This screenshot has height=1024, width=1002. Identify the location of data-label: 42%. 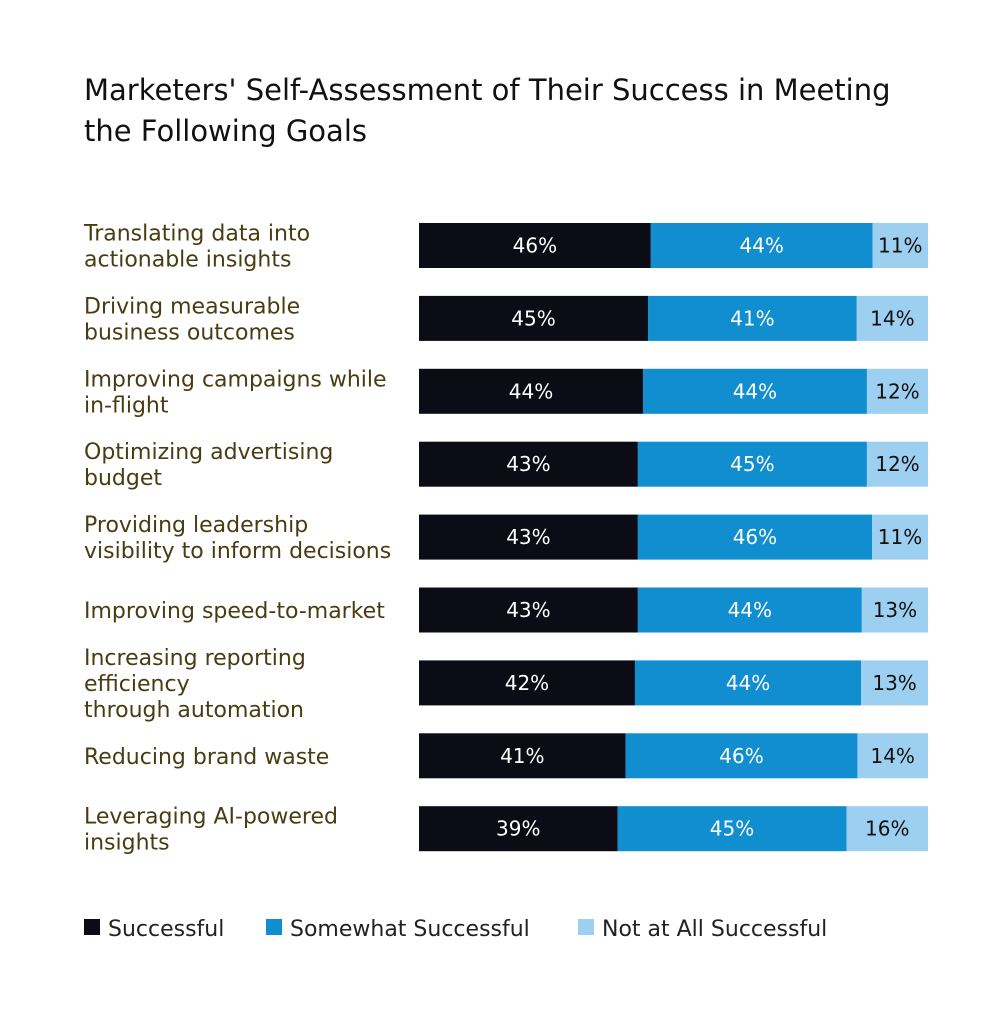
(527, 683).